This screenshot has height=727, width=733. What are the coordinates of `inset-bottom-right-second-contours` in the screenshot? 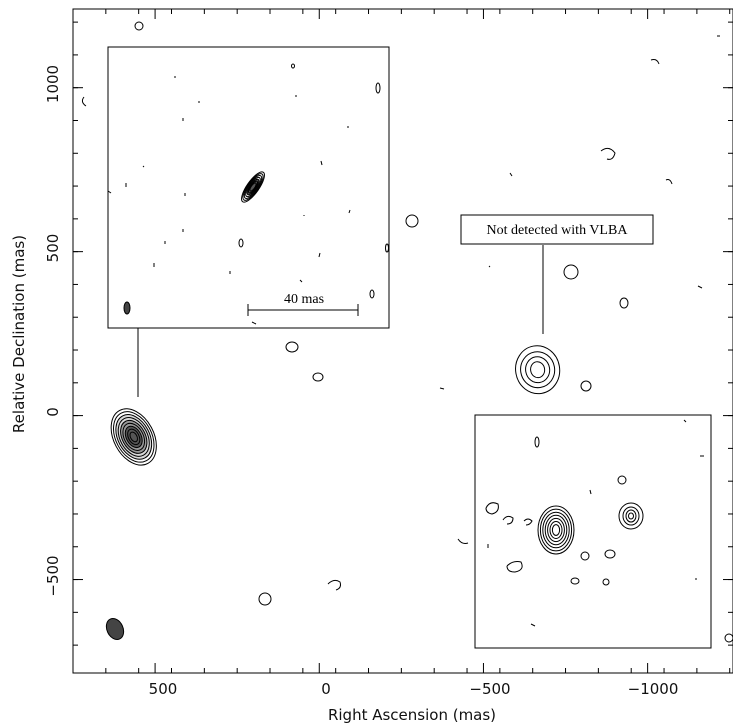 It's located at (631, 516).